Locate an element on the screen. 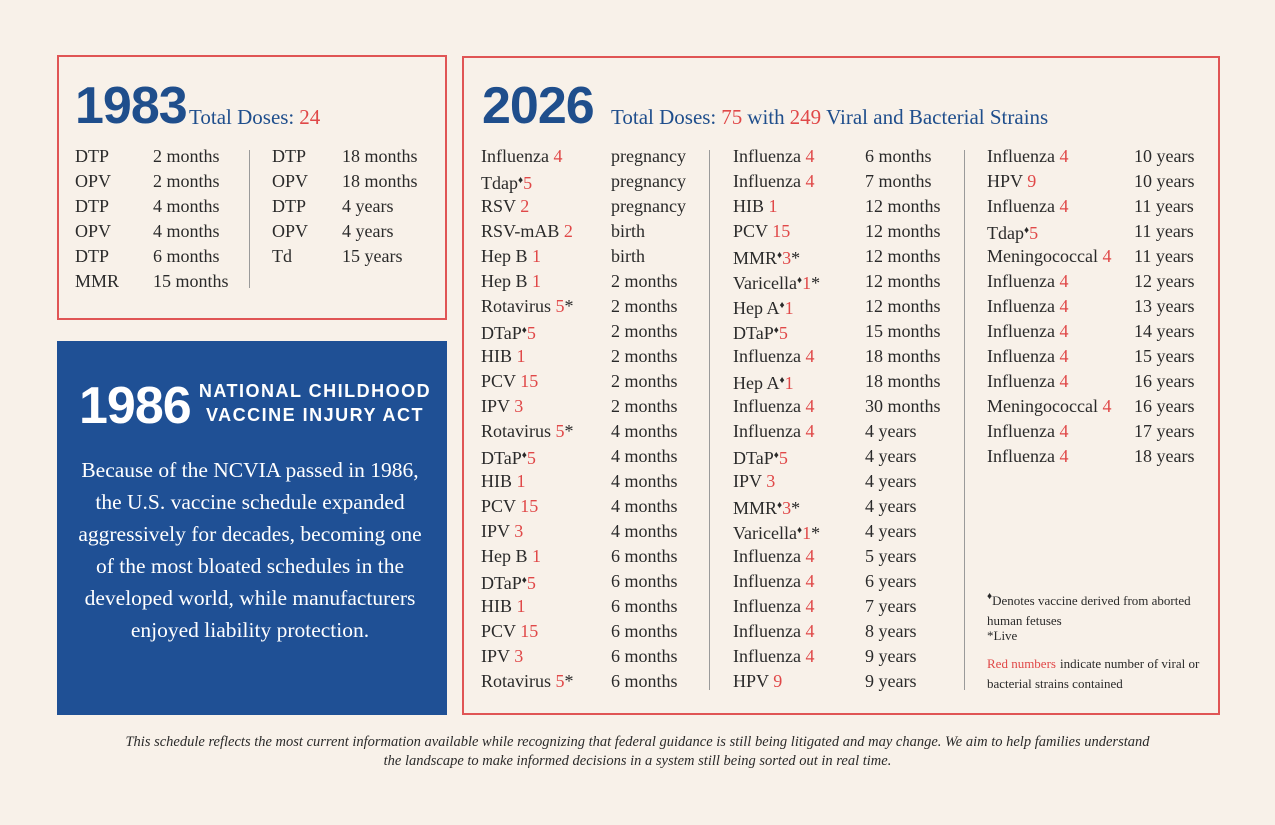 The width and height of the screenshot is (1275, 825). vaccine-age: 10 years is located at coordinates (1164, 181).